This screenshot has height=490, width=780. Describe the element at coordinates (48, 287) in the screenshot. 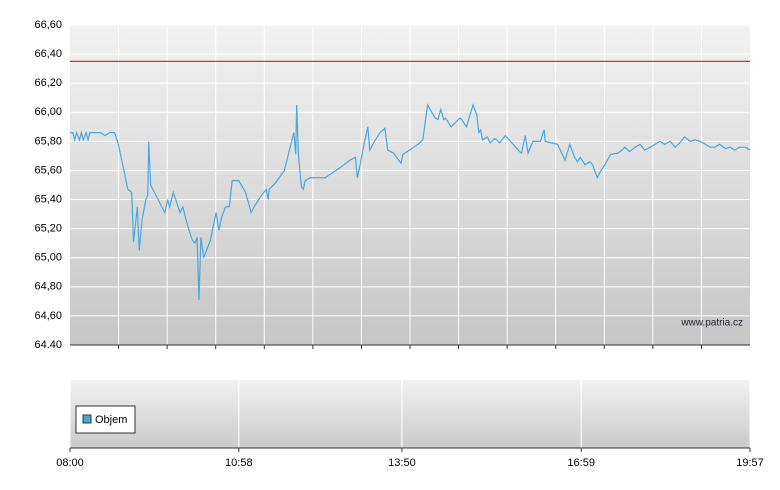

I see `y-tick-label: 64,80` at that location.